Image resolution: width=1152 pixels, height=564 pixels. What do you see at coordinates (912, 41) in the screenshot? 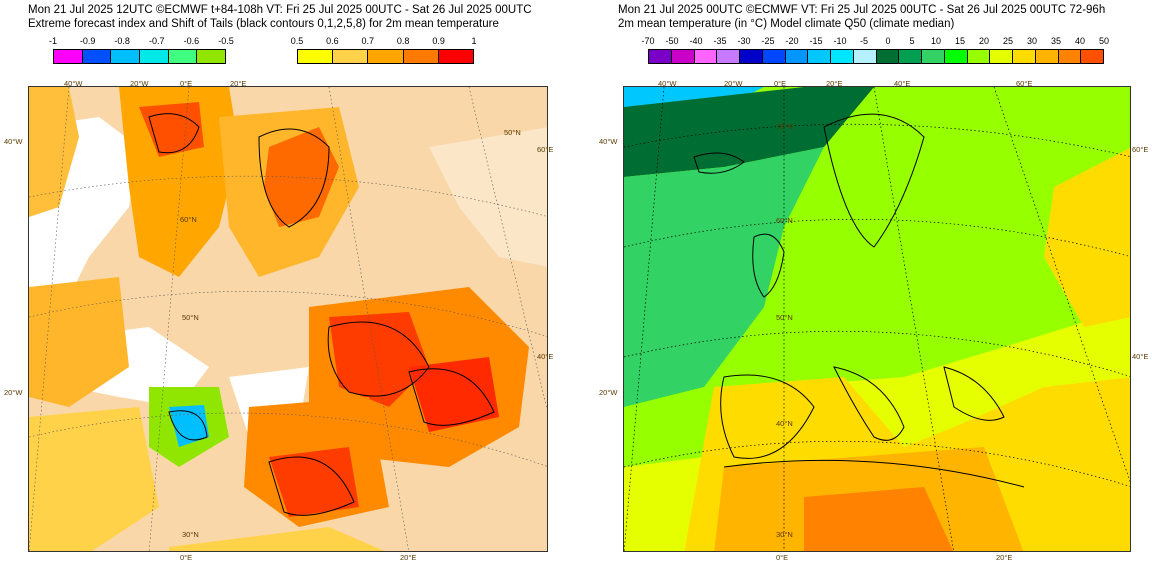
I see `climate-legend-tick-label: 5` at bounding box center [912, 41].